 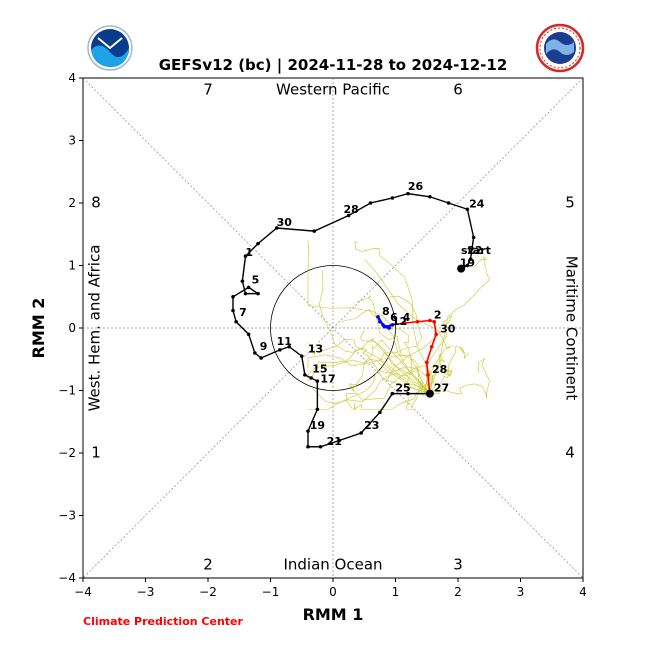 I want to click on observed-day-label: 15, so click(x=319, y=368).